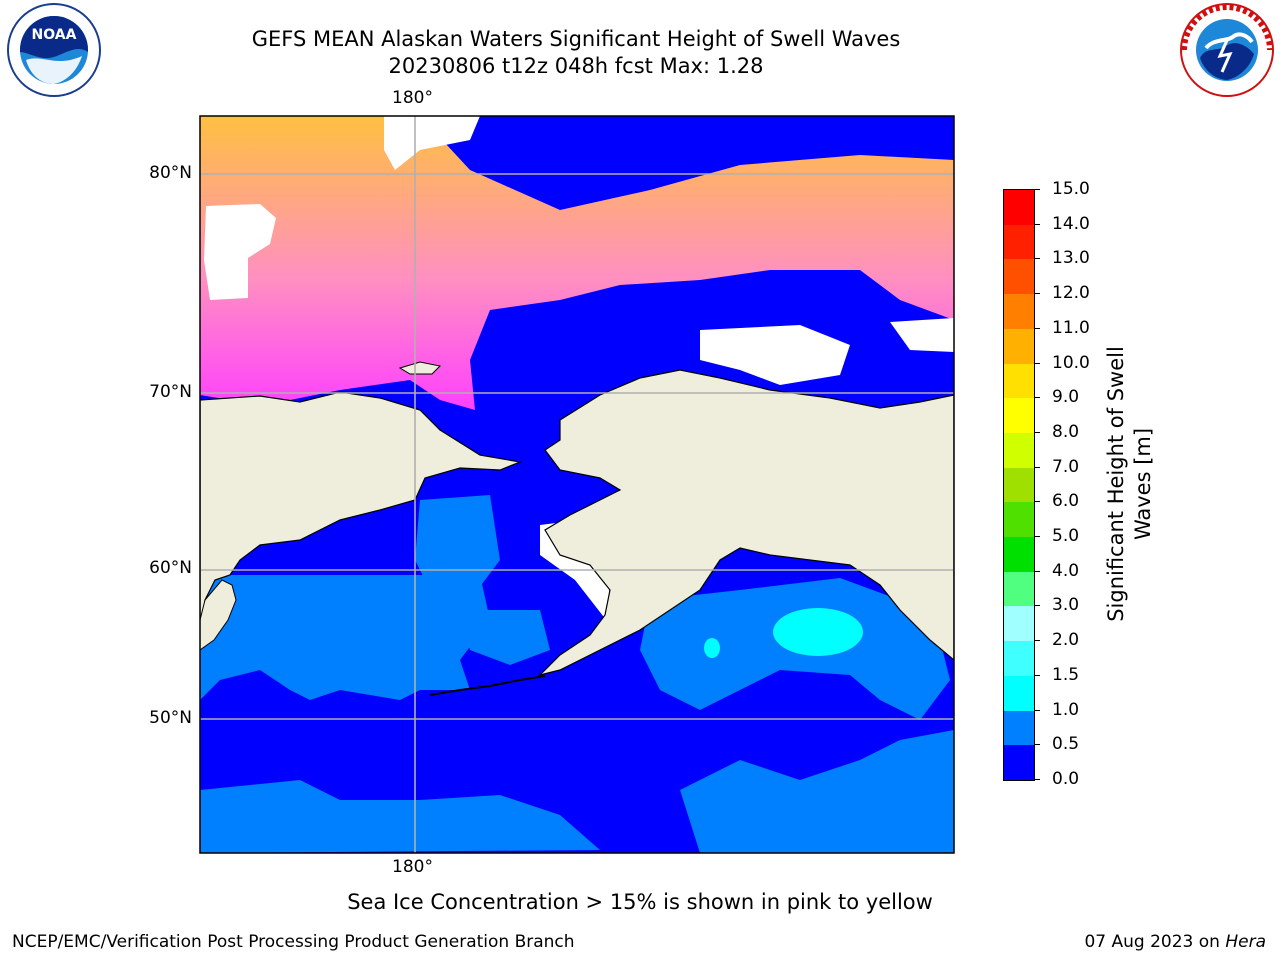 This screenshot has width=1280, height=960. Describe the element at coordinates (1066, 501) in the screenshot. I see `colorbar-tick-label: 6.0` at that location.